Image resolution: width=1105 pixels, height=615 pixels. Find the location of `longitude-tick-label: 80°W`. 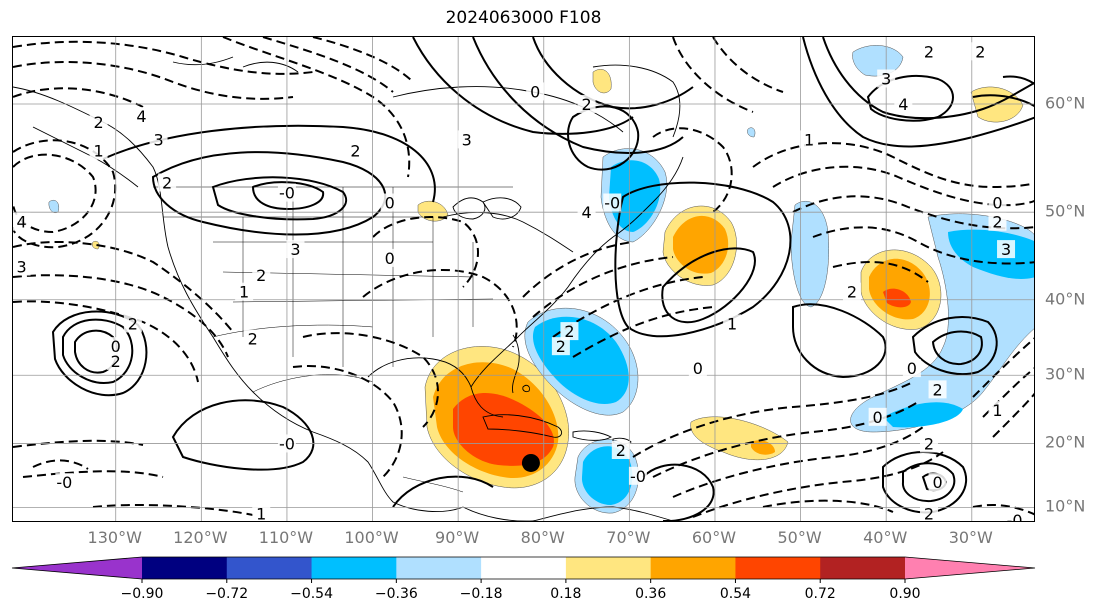

longitude-tick-label: 80°W is located at coordinates (542, 537).